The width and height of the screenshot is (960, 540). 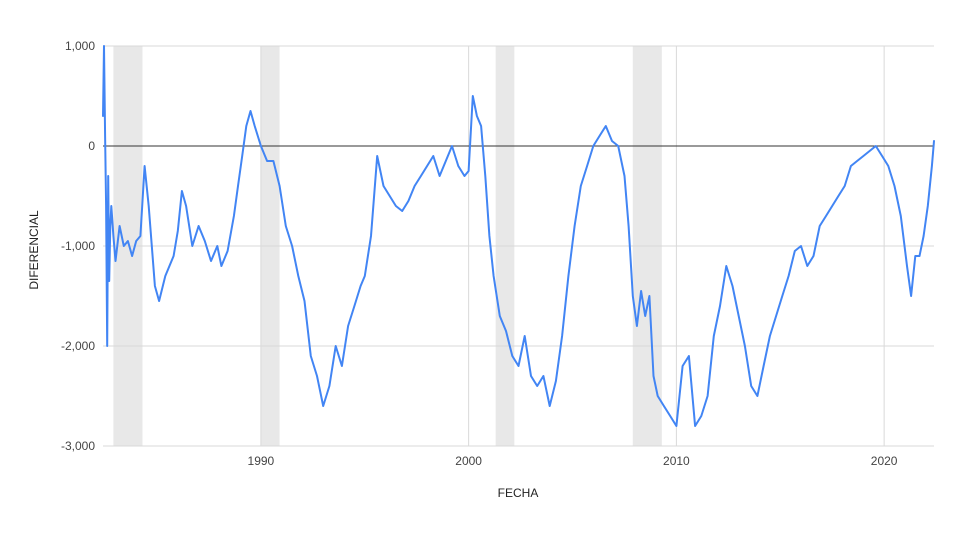 I want to click on x-tick-label-1: 2000, so click(x=468, y=461).